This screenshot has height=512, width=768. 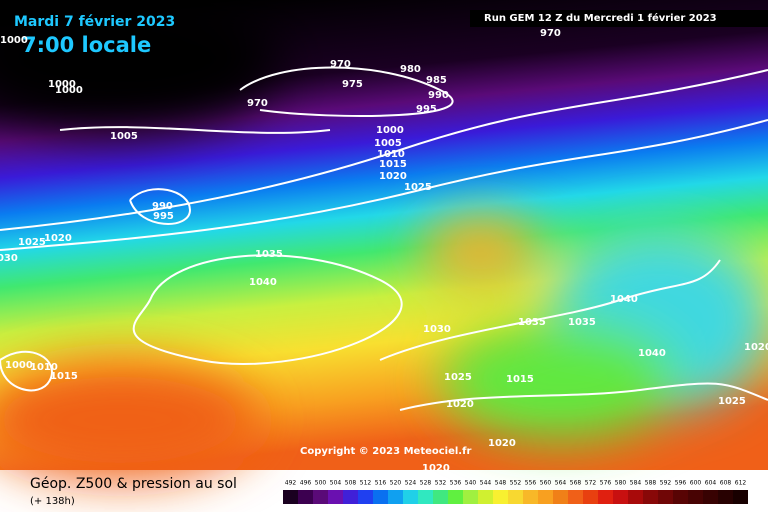 What do you see at coordinates (741, 483) in the screenshot?
I see `colorbar-label: 612` at bounding box center [741, 483].